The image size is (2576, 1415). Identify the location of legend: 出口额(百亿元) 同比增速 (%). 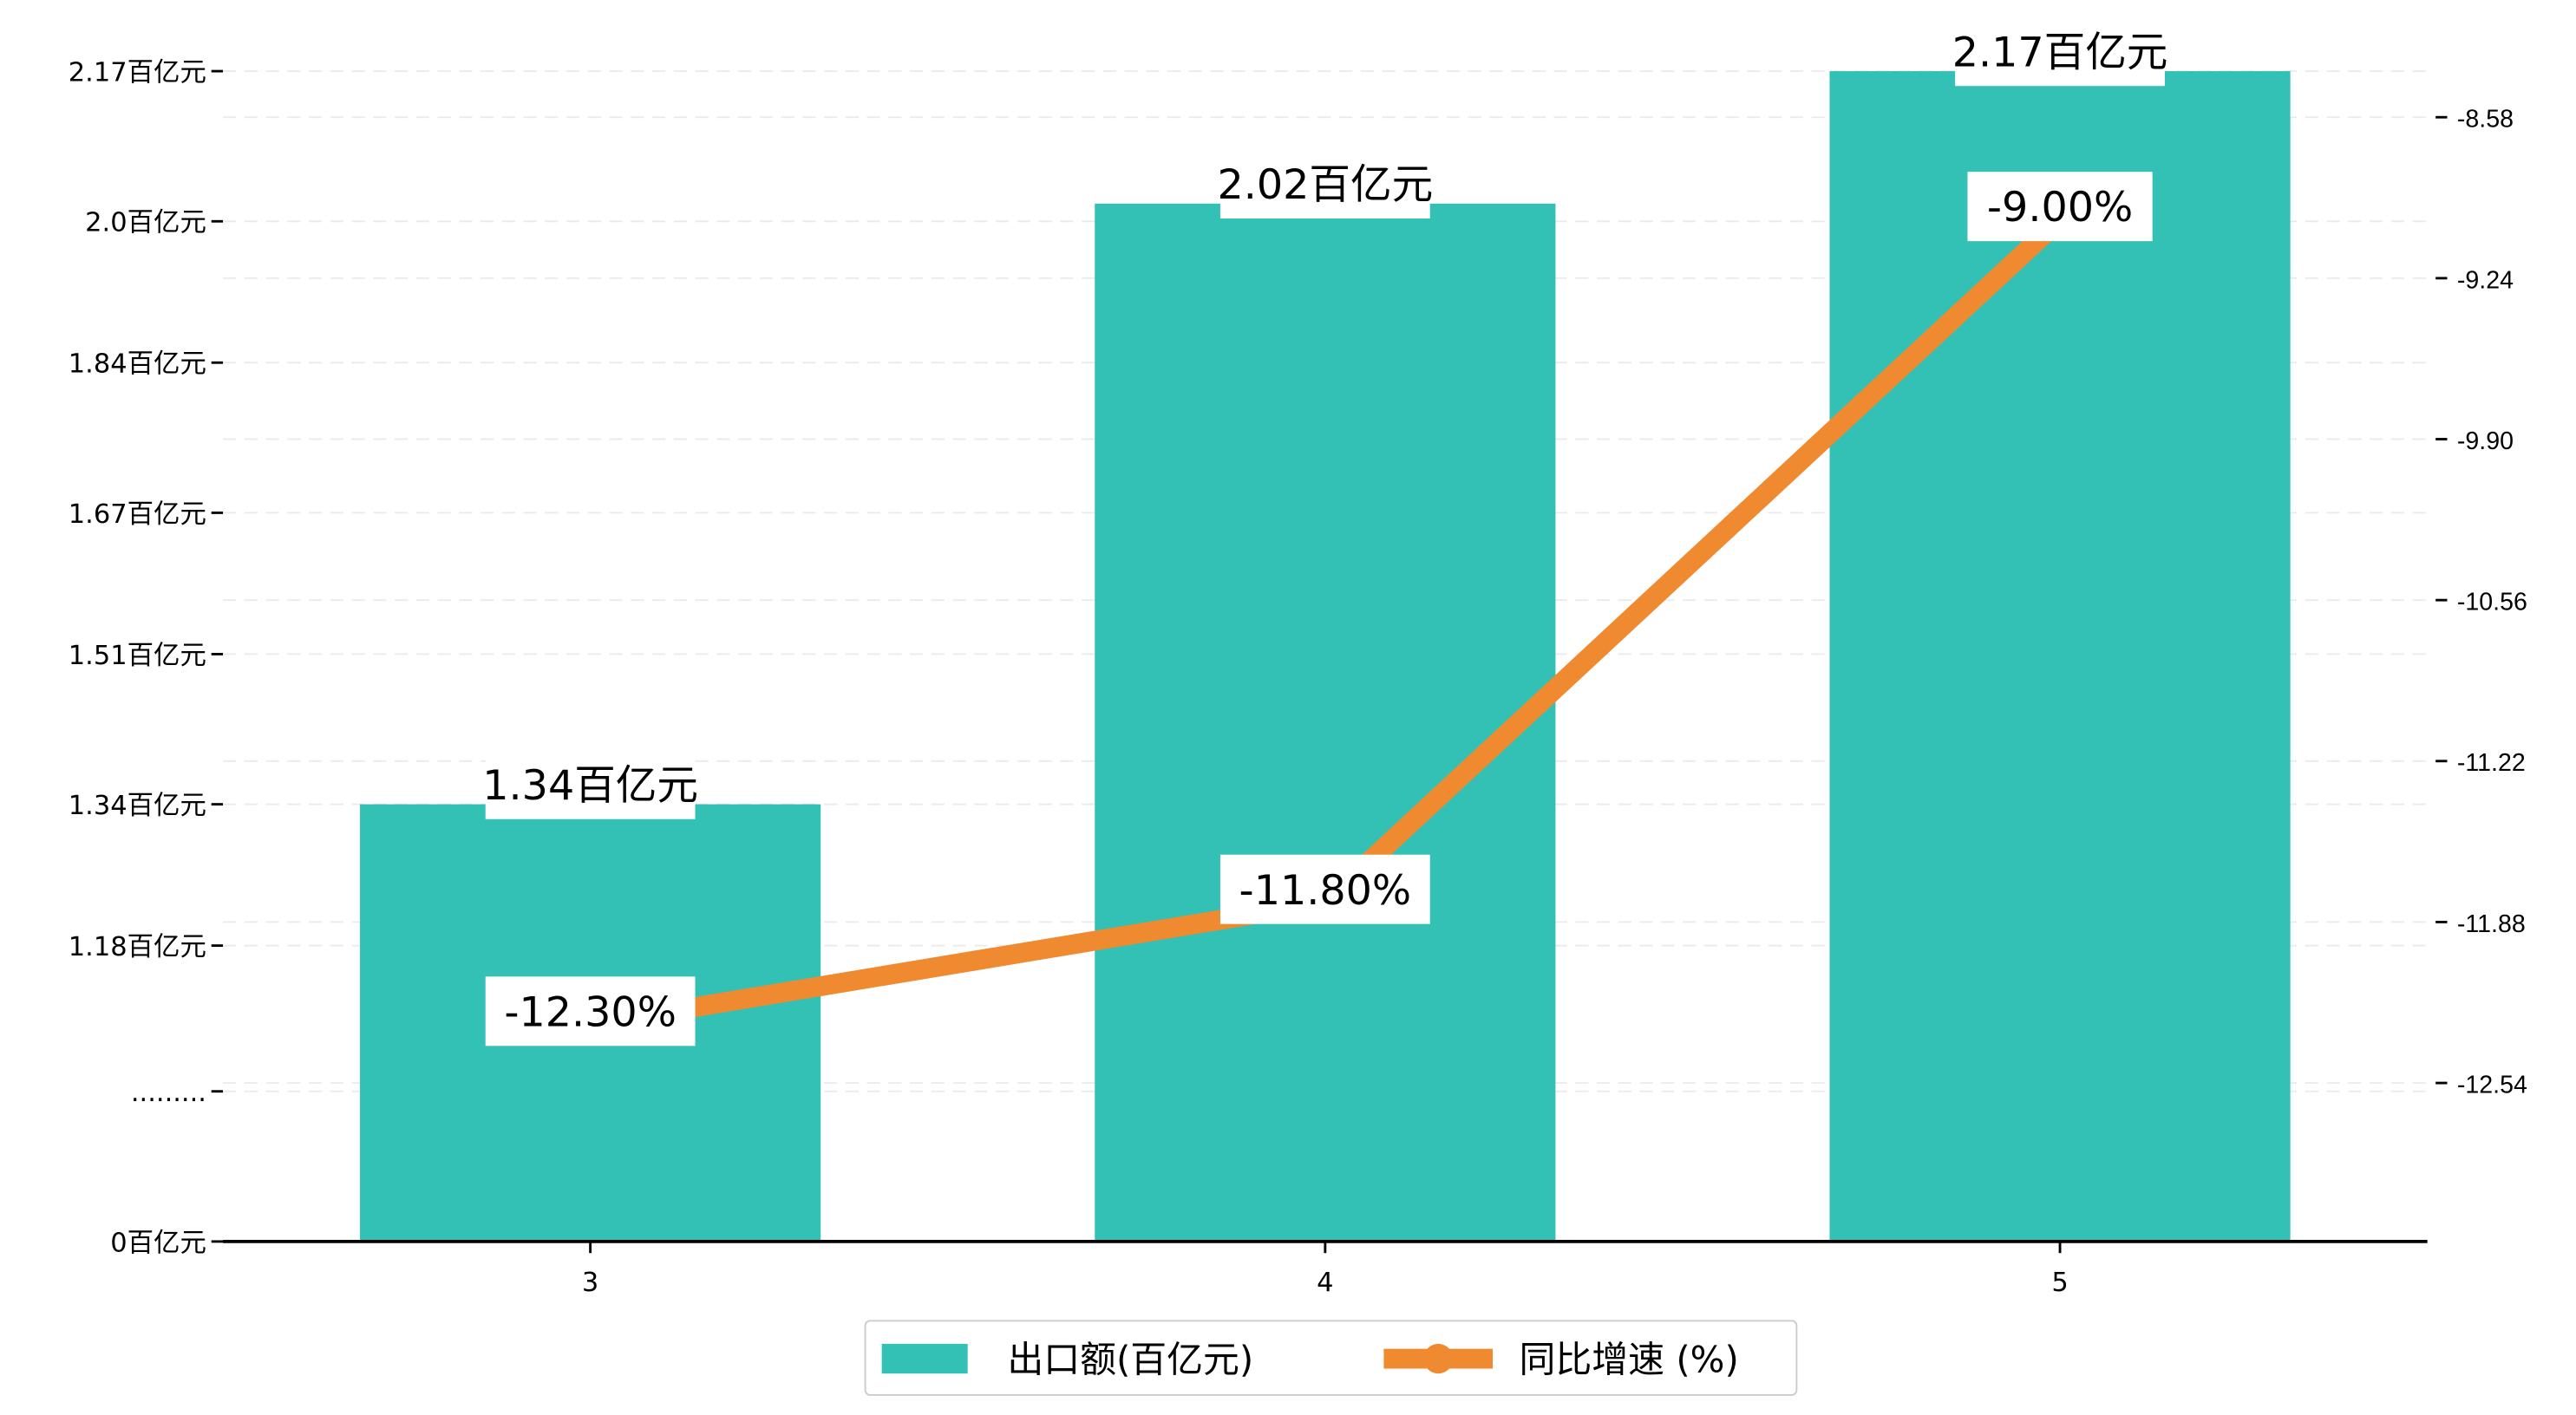
(1331, 1358).